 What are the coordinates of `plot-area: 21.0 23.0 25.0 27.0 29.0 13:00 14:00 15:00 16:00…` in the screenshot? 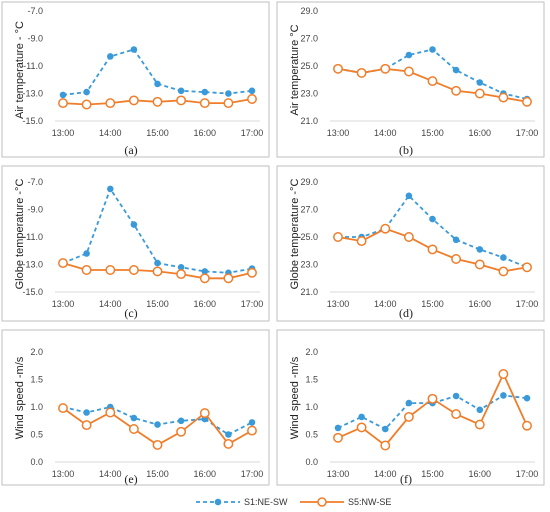 It's located at (419, 243).